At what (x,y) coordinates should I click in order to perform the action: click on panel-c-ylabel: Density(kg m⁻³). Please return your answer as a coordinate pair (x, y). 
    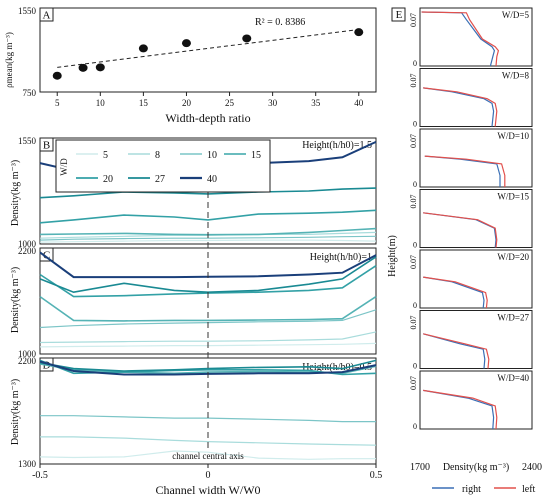
    Looking at the image, I should click on (15, 300).